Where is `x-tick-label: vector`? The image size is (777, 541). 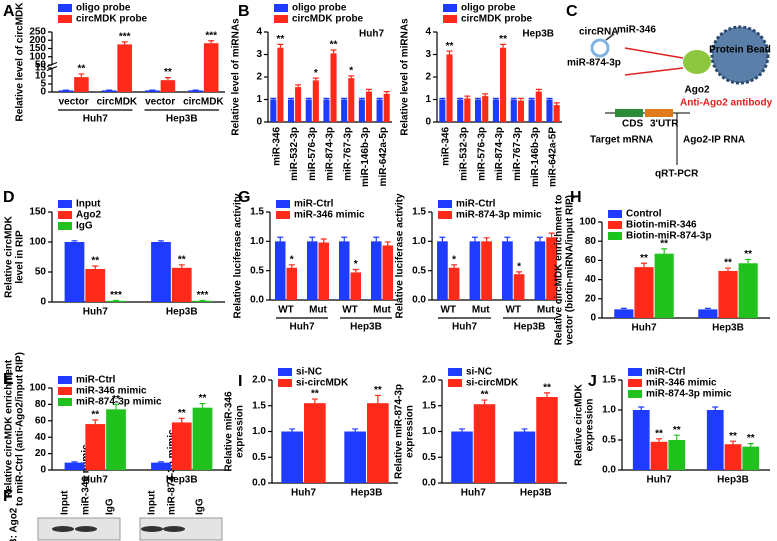 x-tick-label: vector is located at coordinates (160, 102).